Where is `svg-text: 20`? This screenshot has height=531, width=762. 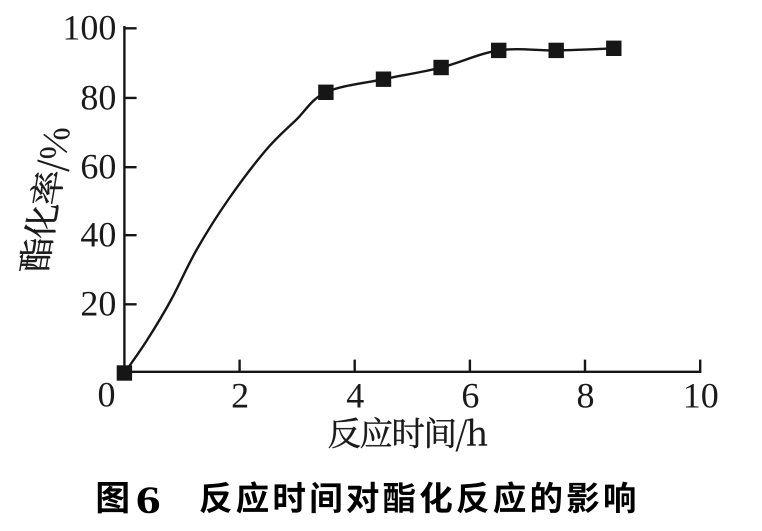
svg-text: 20 is located at coordinates (98, 304).